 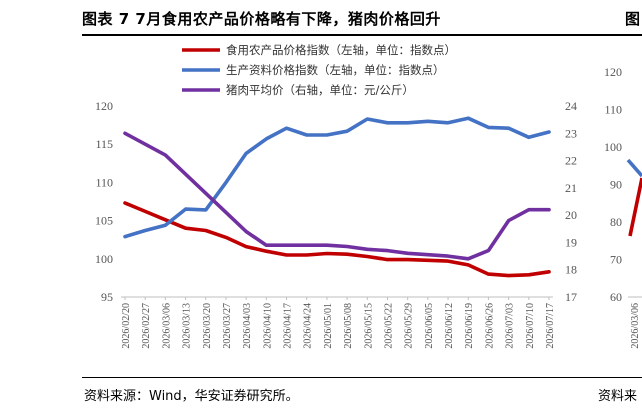 I want to click on partial-chart: 60 70 80 90 100 110 120 2026/03/06, so click(x=623, y=207).